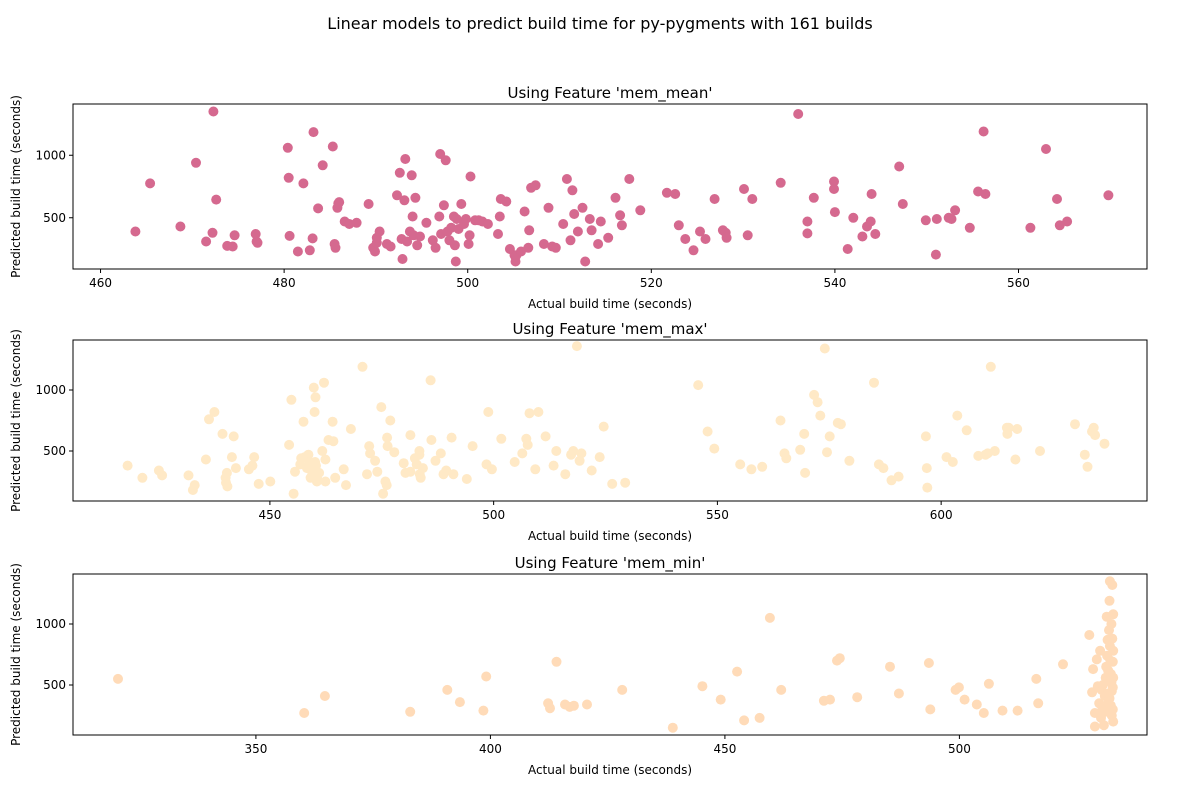 This screenshot has width=1200, height=800. I want to click on x-tick-label: 450, so click(269, 515).